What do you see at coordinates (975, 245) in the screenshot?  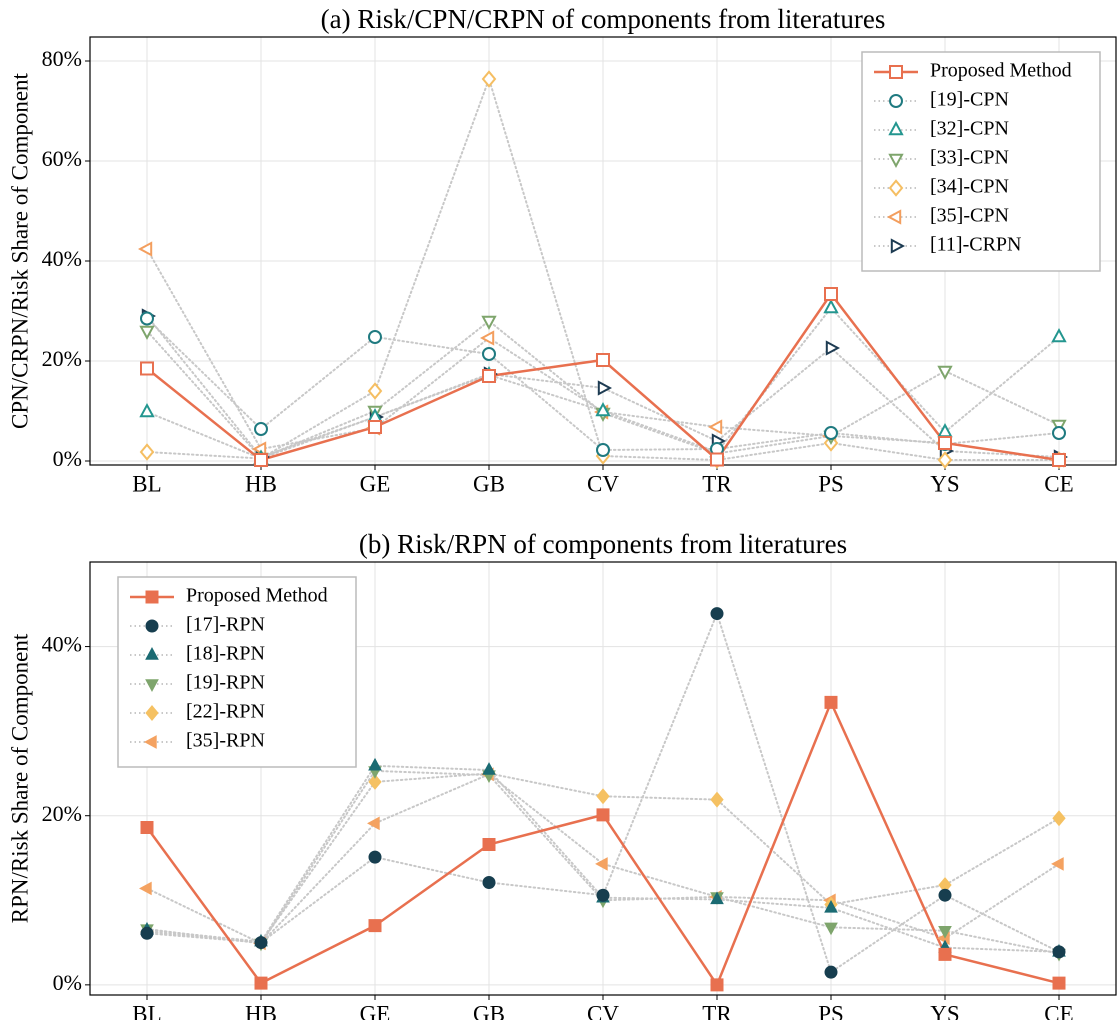 I see `legend-label: [11]-CRPN` at bounding box center [975, 245].